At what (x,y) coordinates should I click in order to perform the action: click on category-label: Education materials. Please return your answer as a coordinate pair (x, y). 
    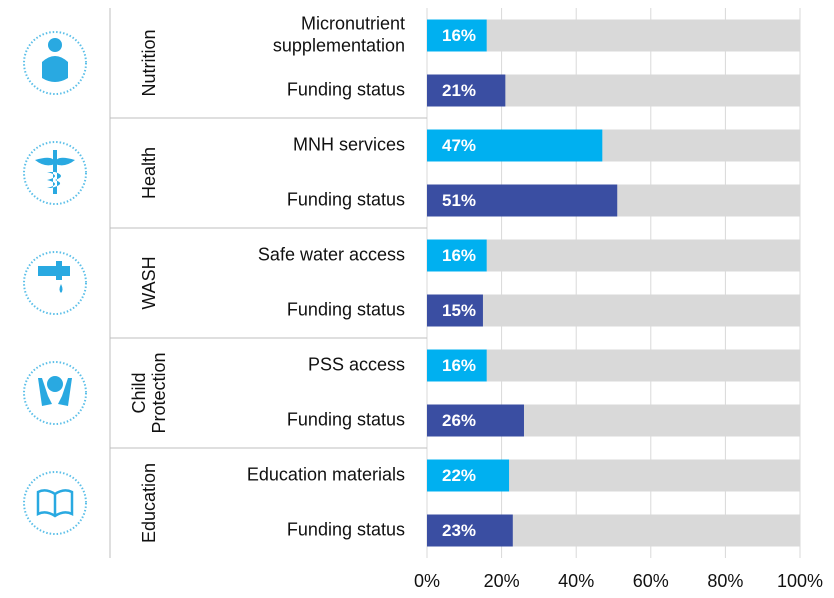
    Looking at the image, I should click on (326, 474).